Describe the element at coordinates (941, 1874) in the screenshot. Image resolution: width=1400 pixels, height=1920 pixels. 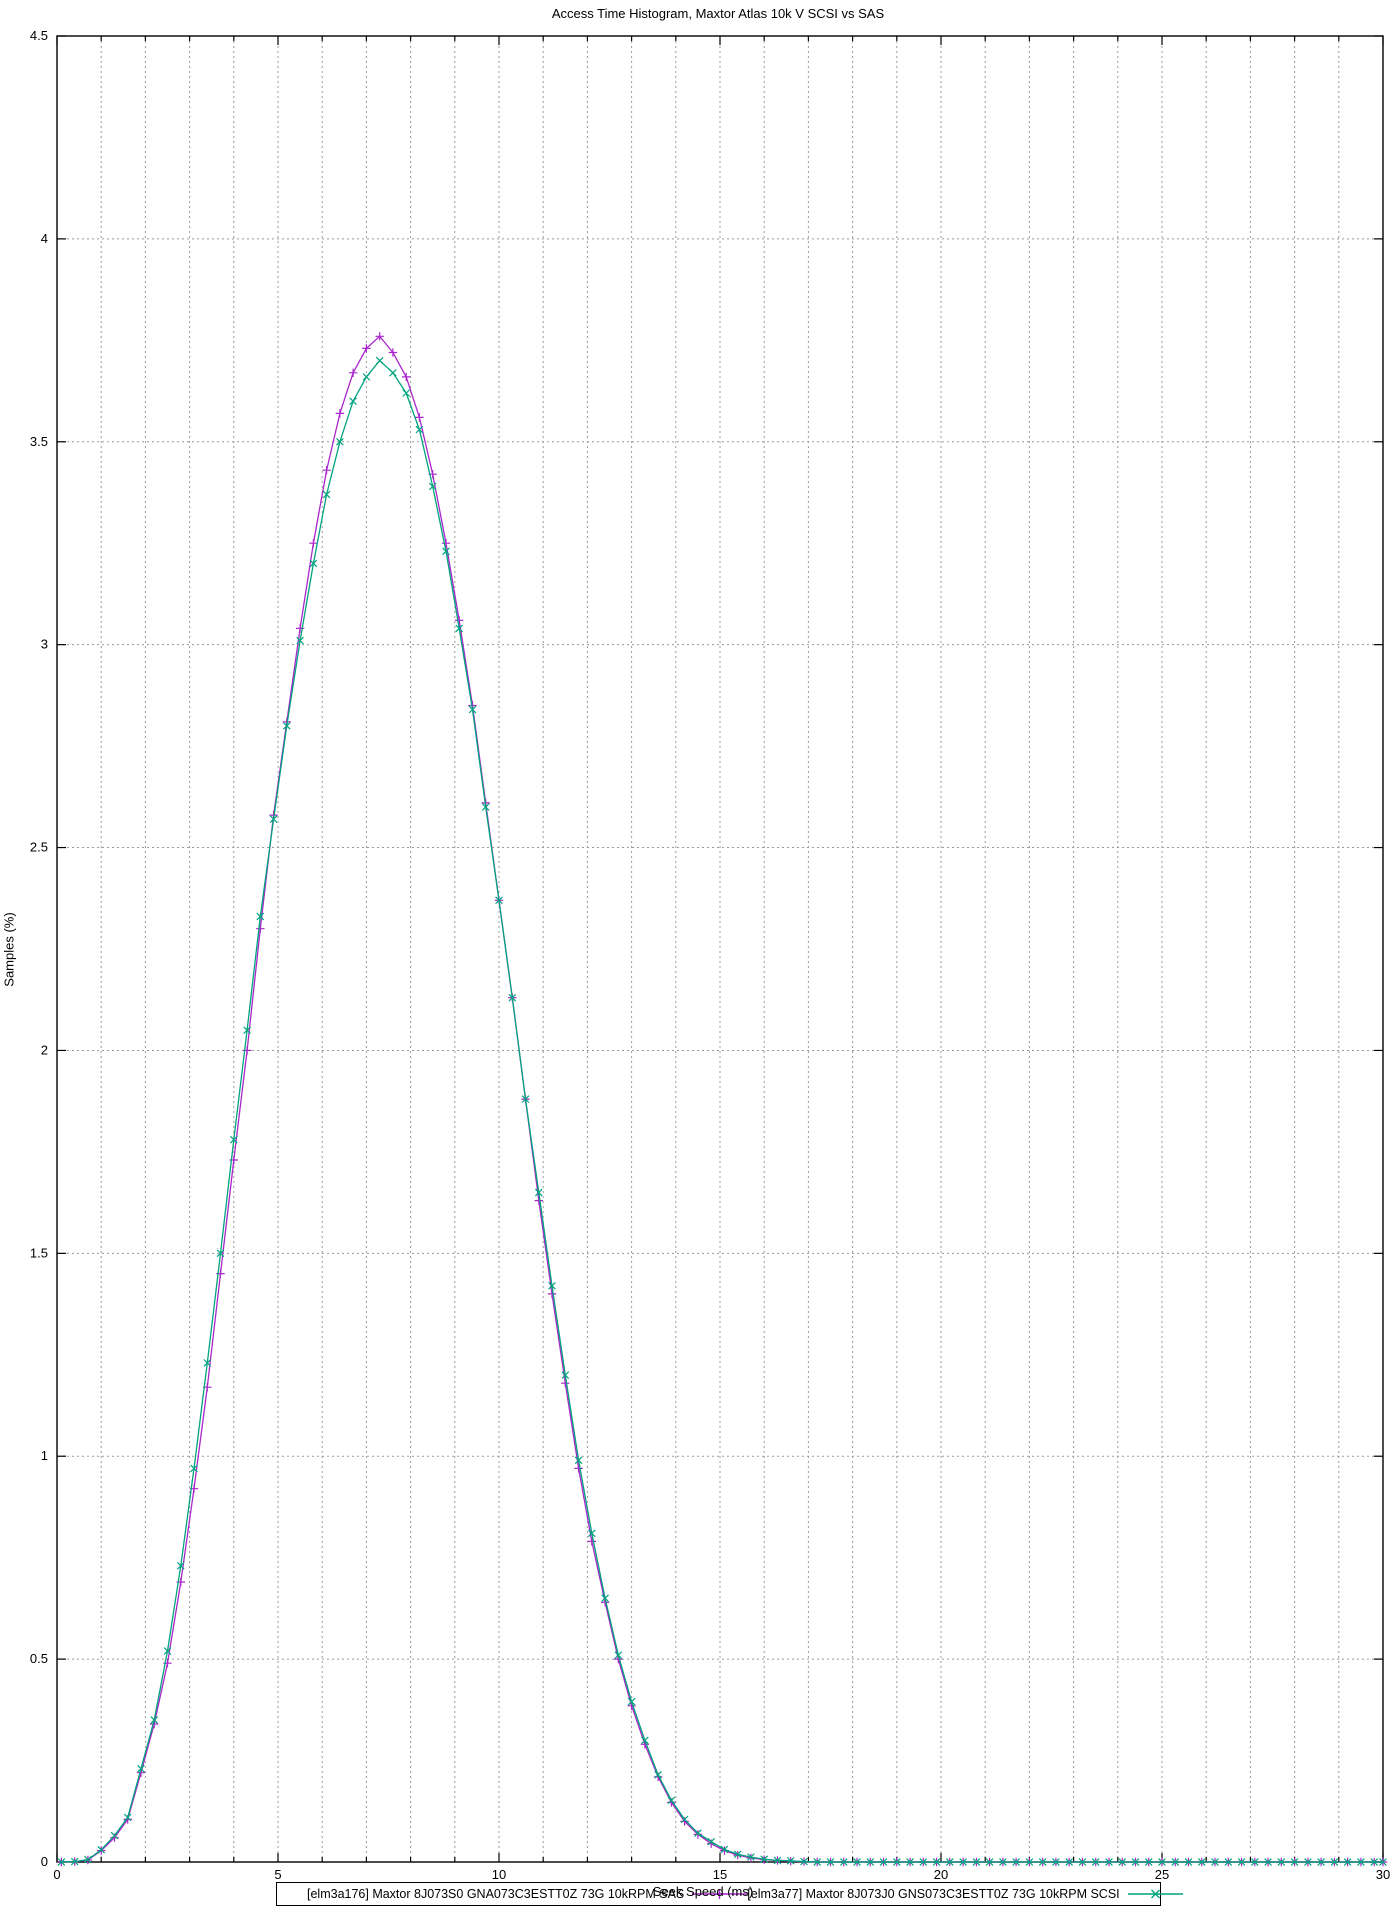
I see `svg-text: 20` at that location.